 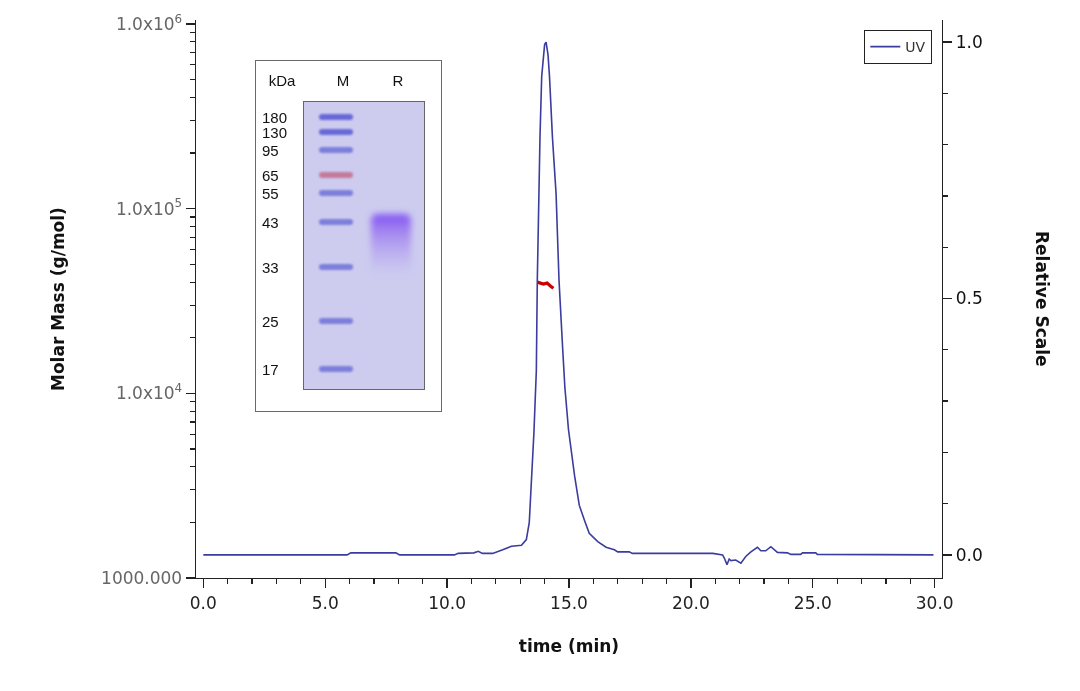 I want to click on annotation: 180, so click(x=275, y=117).